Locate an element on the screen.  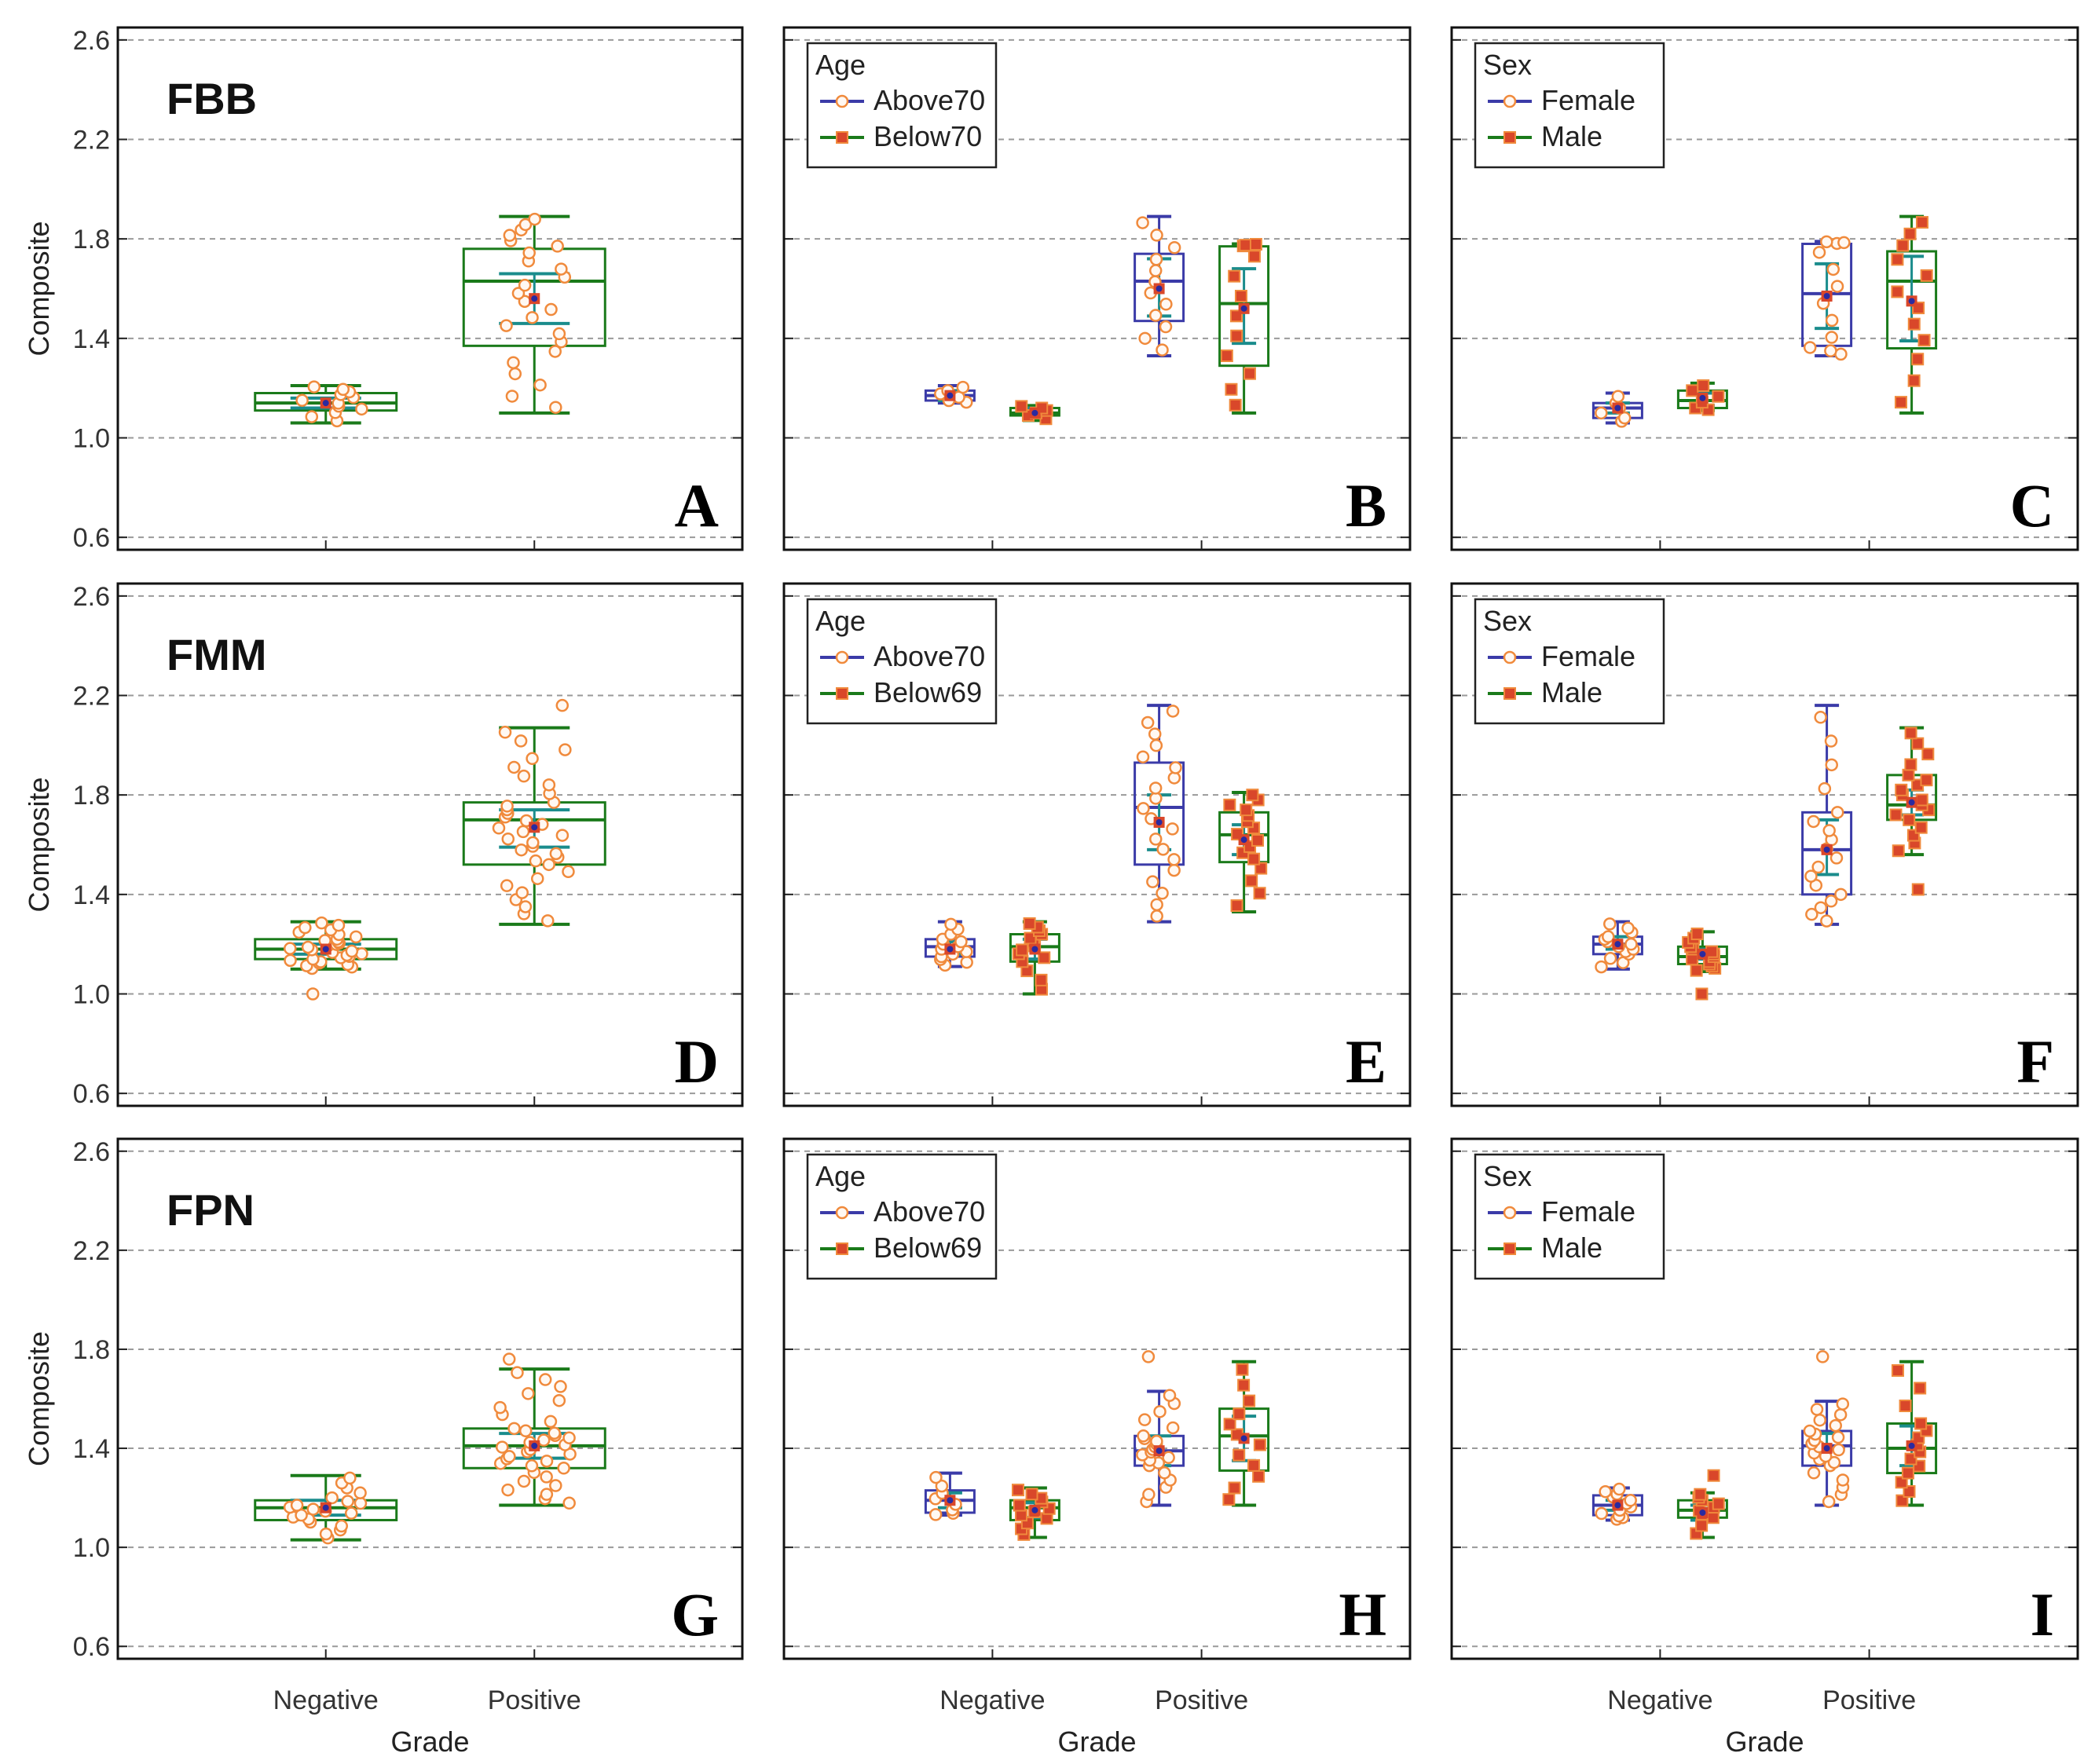
box-positive-male is located at coordinates (1912, 811).